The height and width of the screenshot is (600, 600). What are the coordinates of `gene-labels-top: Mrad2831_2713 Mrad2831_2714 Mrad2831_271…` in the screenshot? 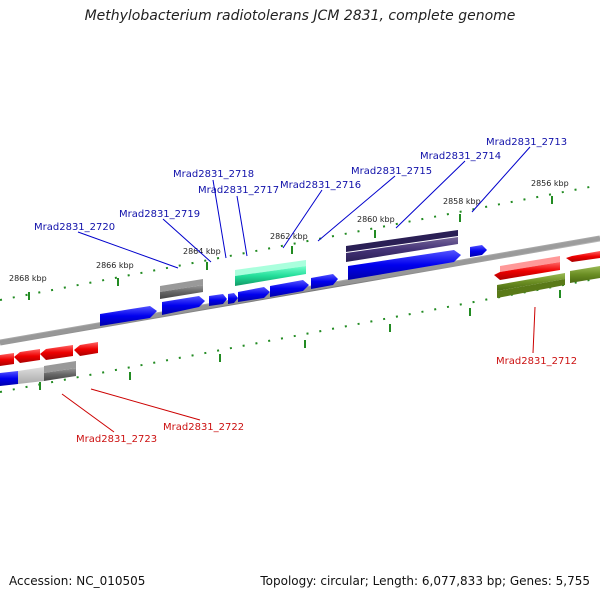 It's located at (300, 185).